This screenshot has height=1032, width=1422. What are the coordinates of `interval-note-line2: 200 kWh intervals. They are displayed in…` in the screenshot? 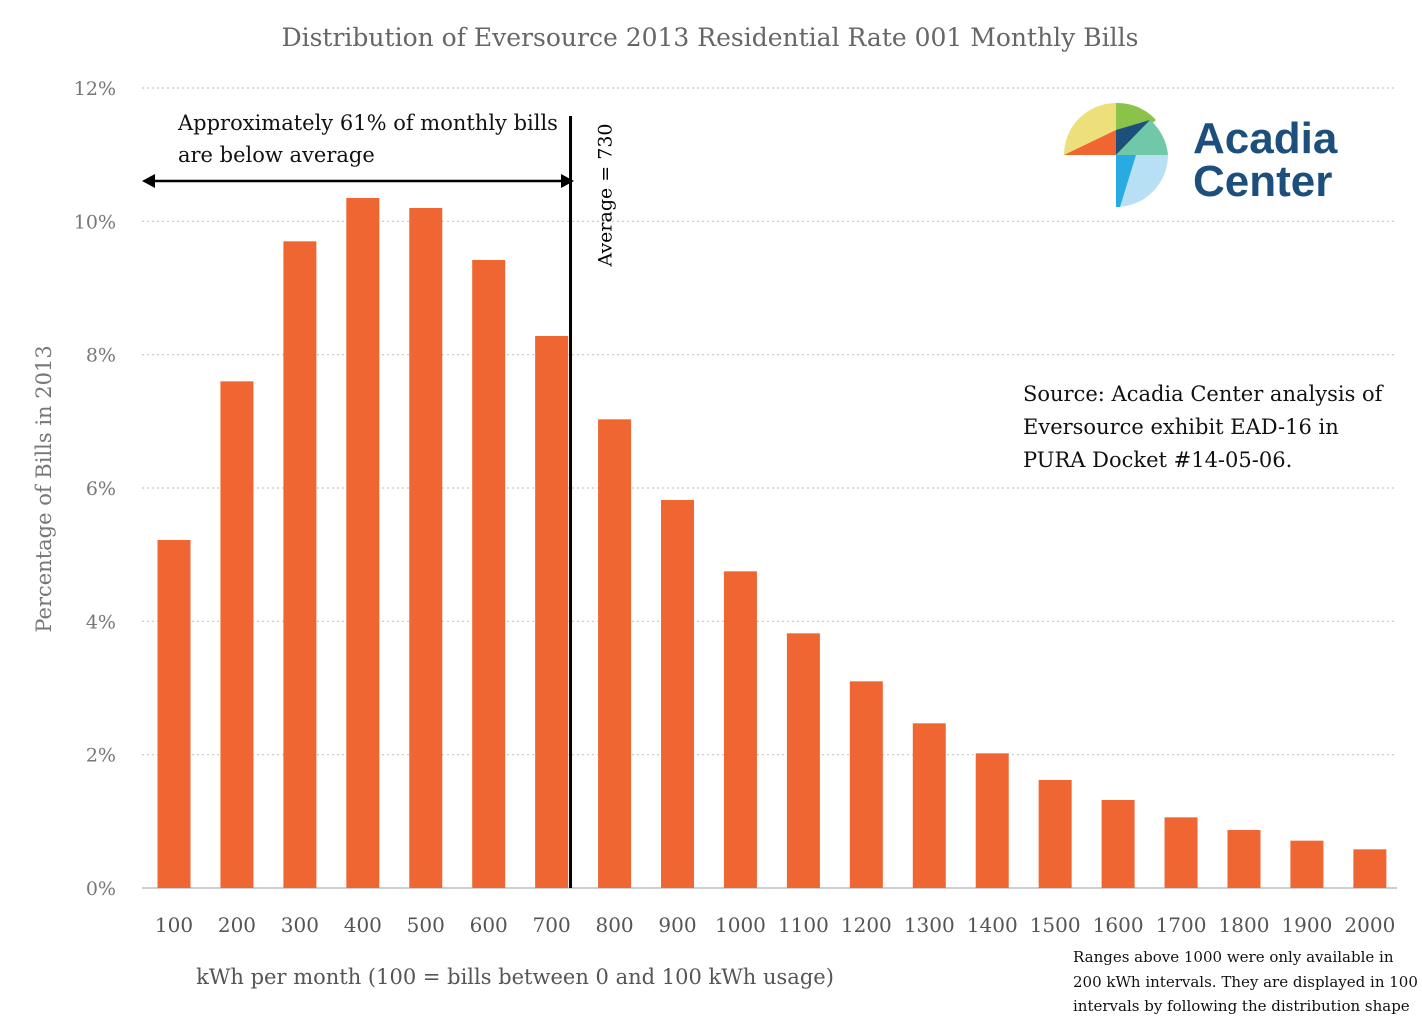 It's located at (1245, 982).